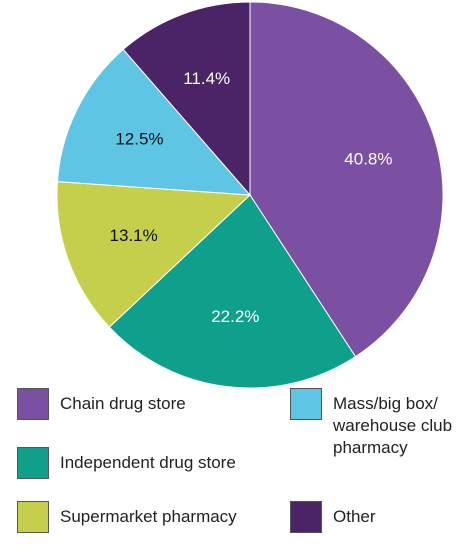 Image resolution: width=471 pixels, height=559 pixels. I want to click on legend-label: Mass/big box/ warehouse club pharmacy, so click(393, 425).